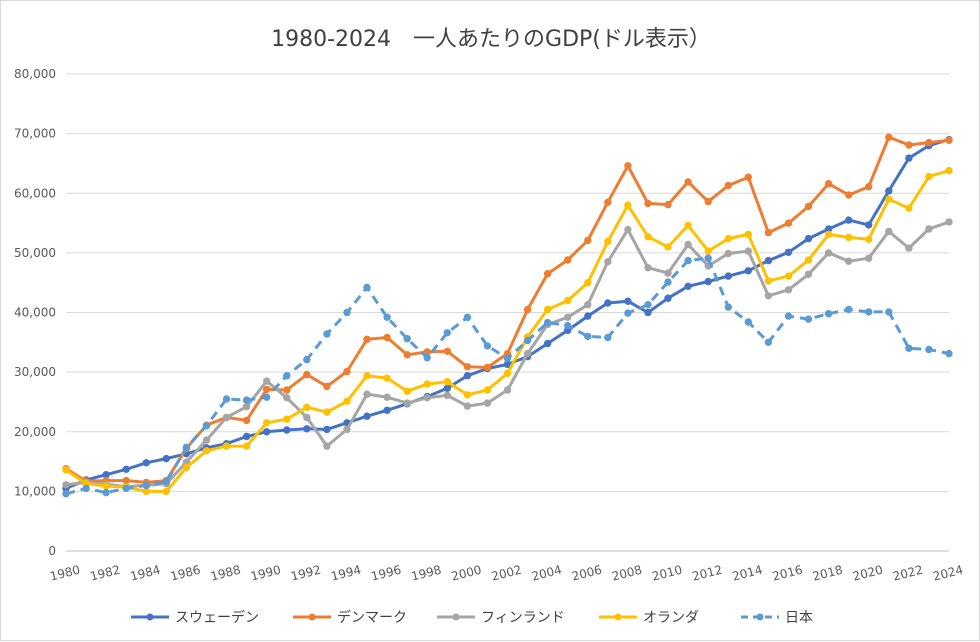 This screenshot has height=642, width=980. I want to click on legend-label: 日本, so click(799, 618).